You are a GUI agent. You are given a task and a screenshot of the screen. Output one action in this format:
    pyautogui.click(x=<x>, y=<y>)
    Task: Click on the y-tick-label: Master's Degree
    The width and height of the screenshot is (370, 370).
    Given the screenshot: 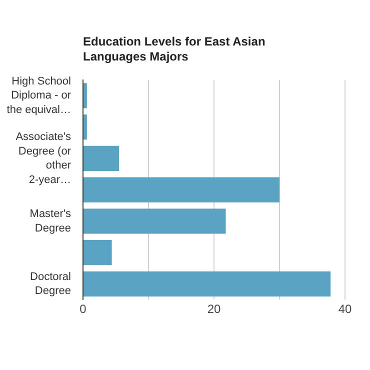 What is the action you would take?
    pyautogui.click(x=51, y=221)
    